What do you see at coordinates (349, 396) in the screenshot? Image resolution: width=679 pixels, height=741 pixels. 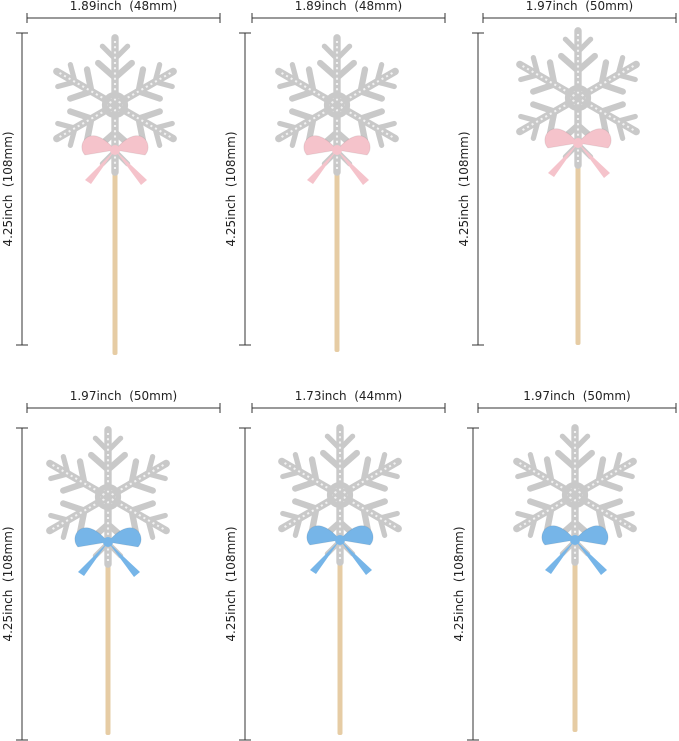 I see `width-label: 1.73inch (44mm)` at bounding box center [349, 396].